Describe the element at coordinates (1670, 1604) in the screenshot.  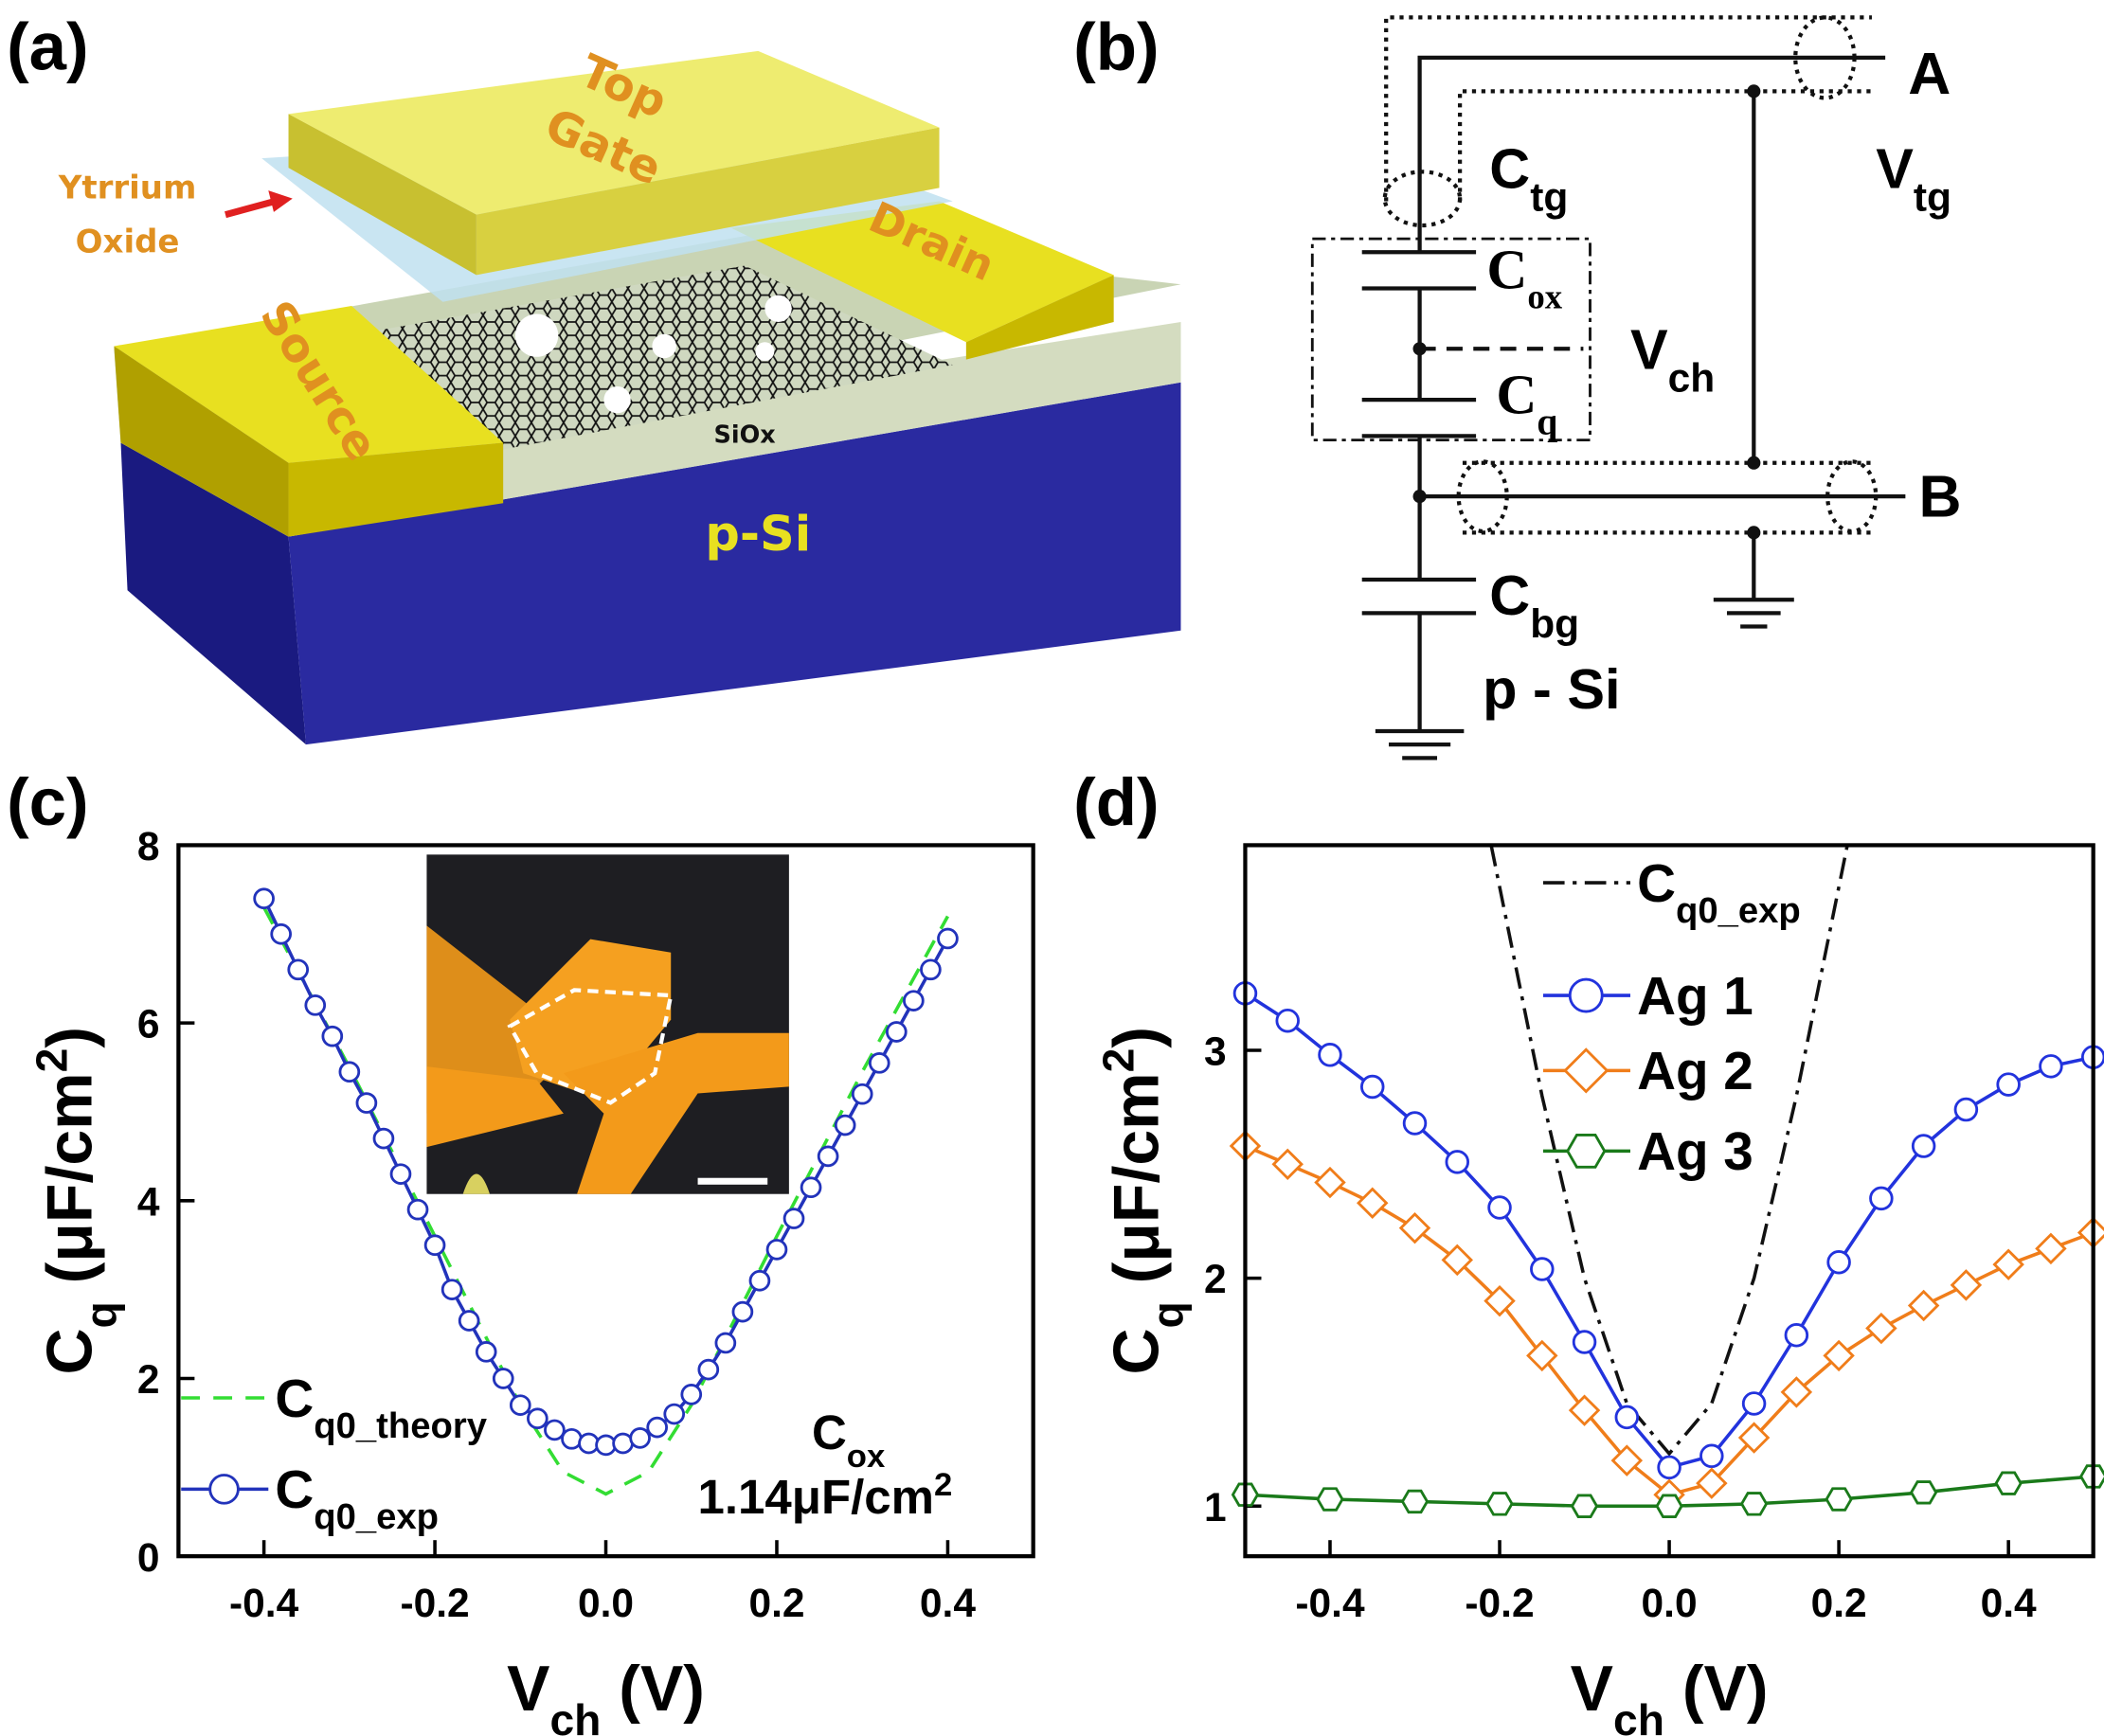
I see `x-tick-label: 0.0` at that location.